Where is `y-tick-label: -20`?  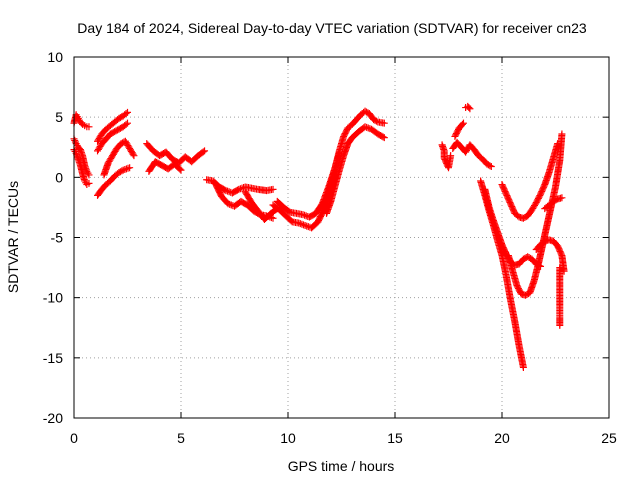
y-tick-label: -20 is located at coordinates (53, 418).